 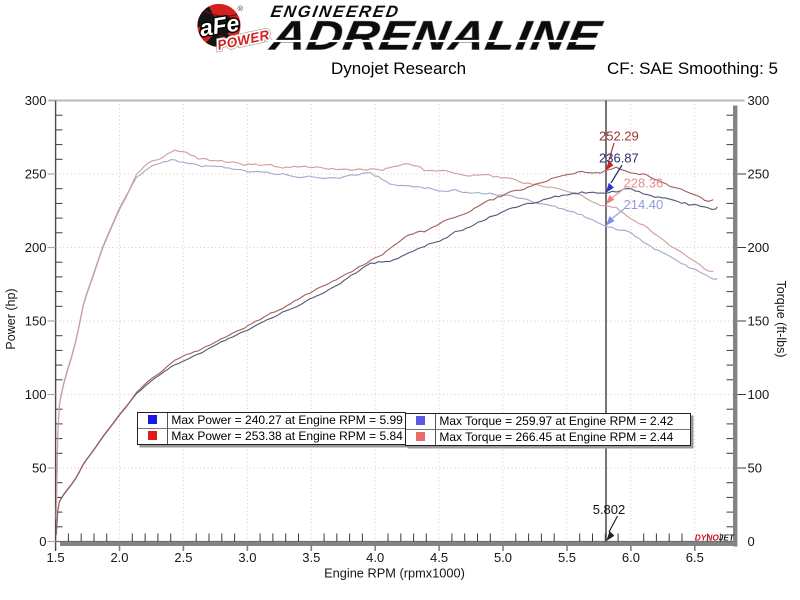 What do you see at coordinates (644, 183) in the screenshot?
I see `svg-text: 228.36` at bounding box center [644, 183].